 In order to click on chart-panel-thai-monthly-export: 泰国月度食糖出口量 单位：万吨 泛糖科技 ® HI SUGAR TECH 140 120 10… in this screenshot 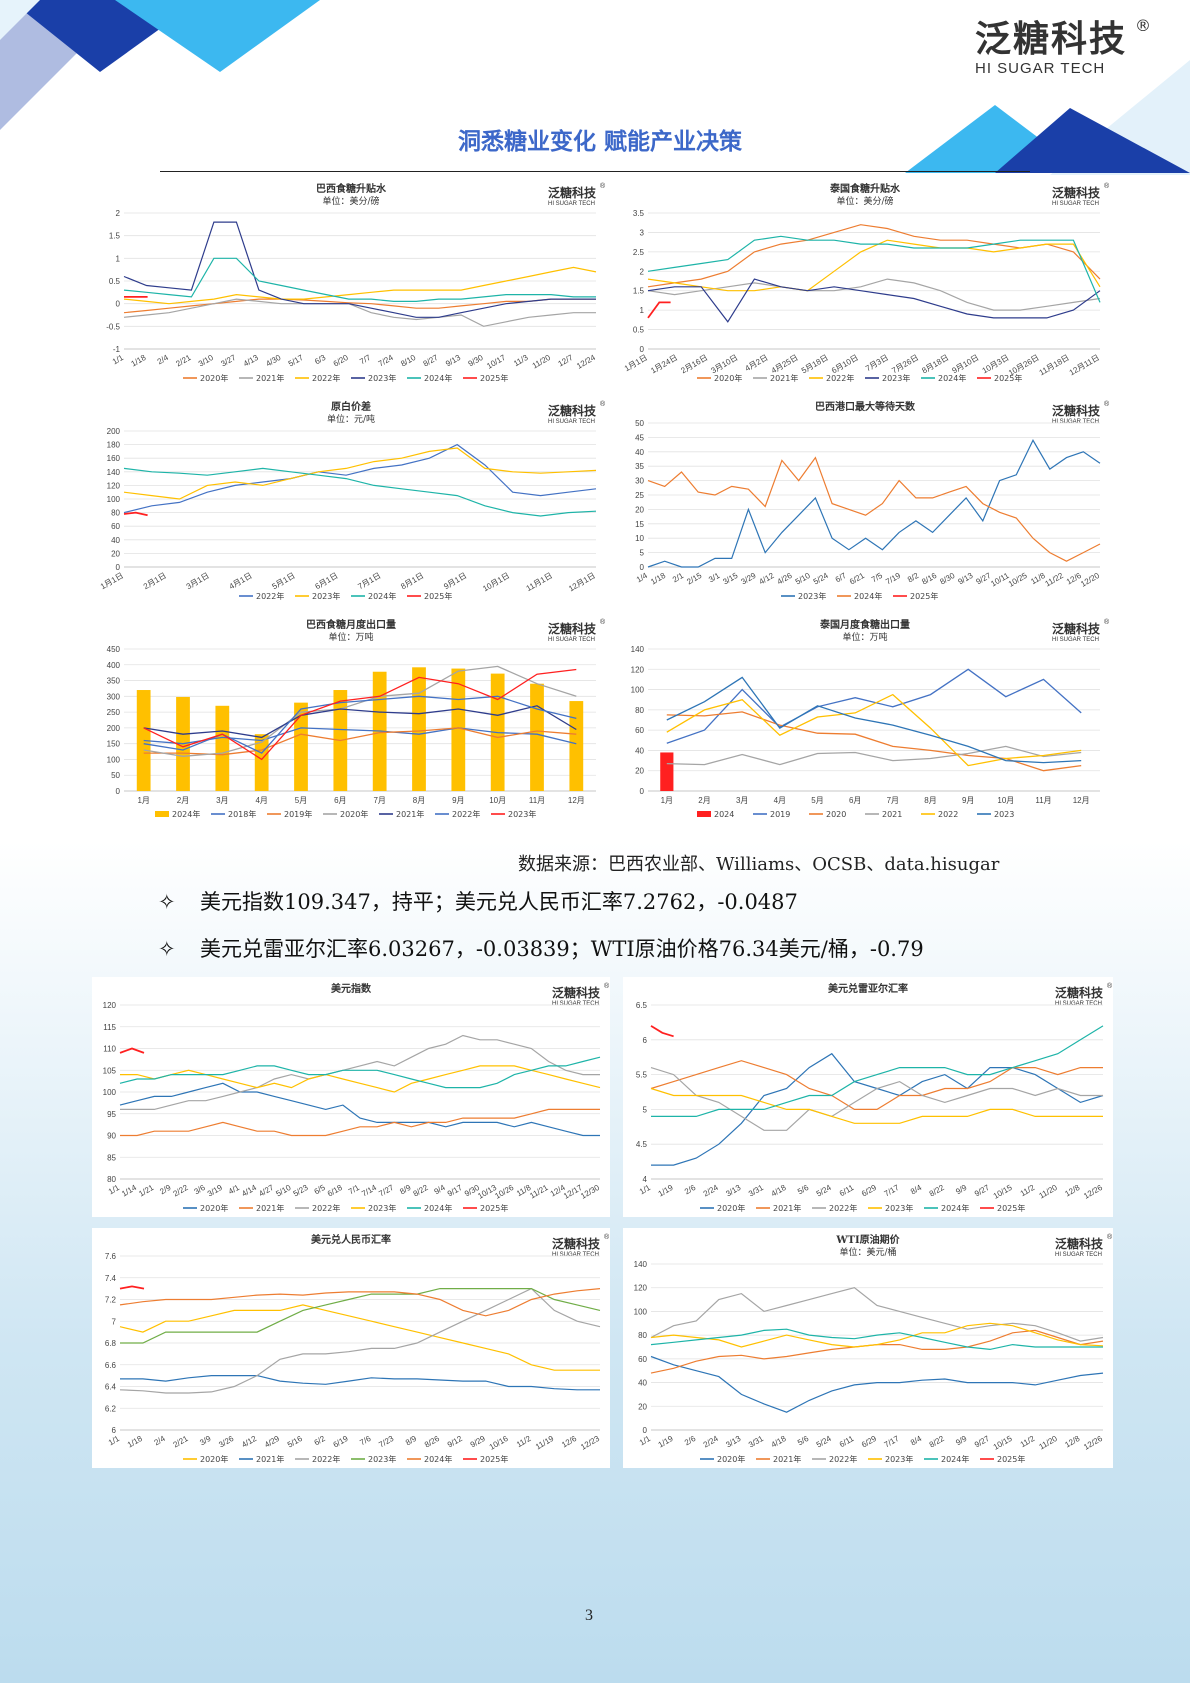, I will do `click(865, 718)`.